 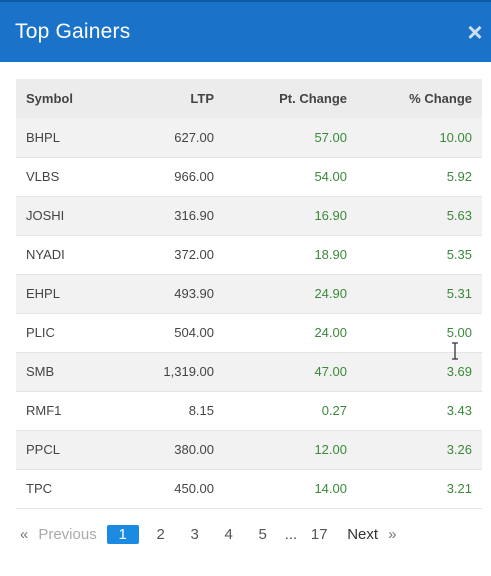 What do you see at coordinates (245, 31) in the screenshot?
I see `modal-header: Top Gainers ×` at bounding box center [245, 31].